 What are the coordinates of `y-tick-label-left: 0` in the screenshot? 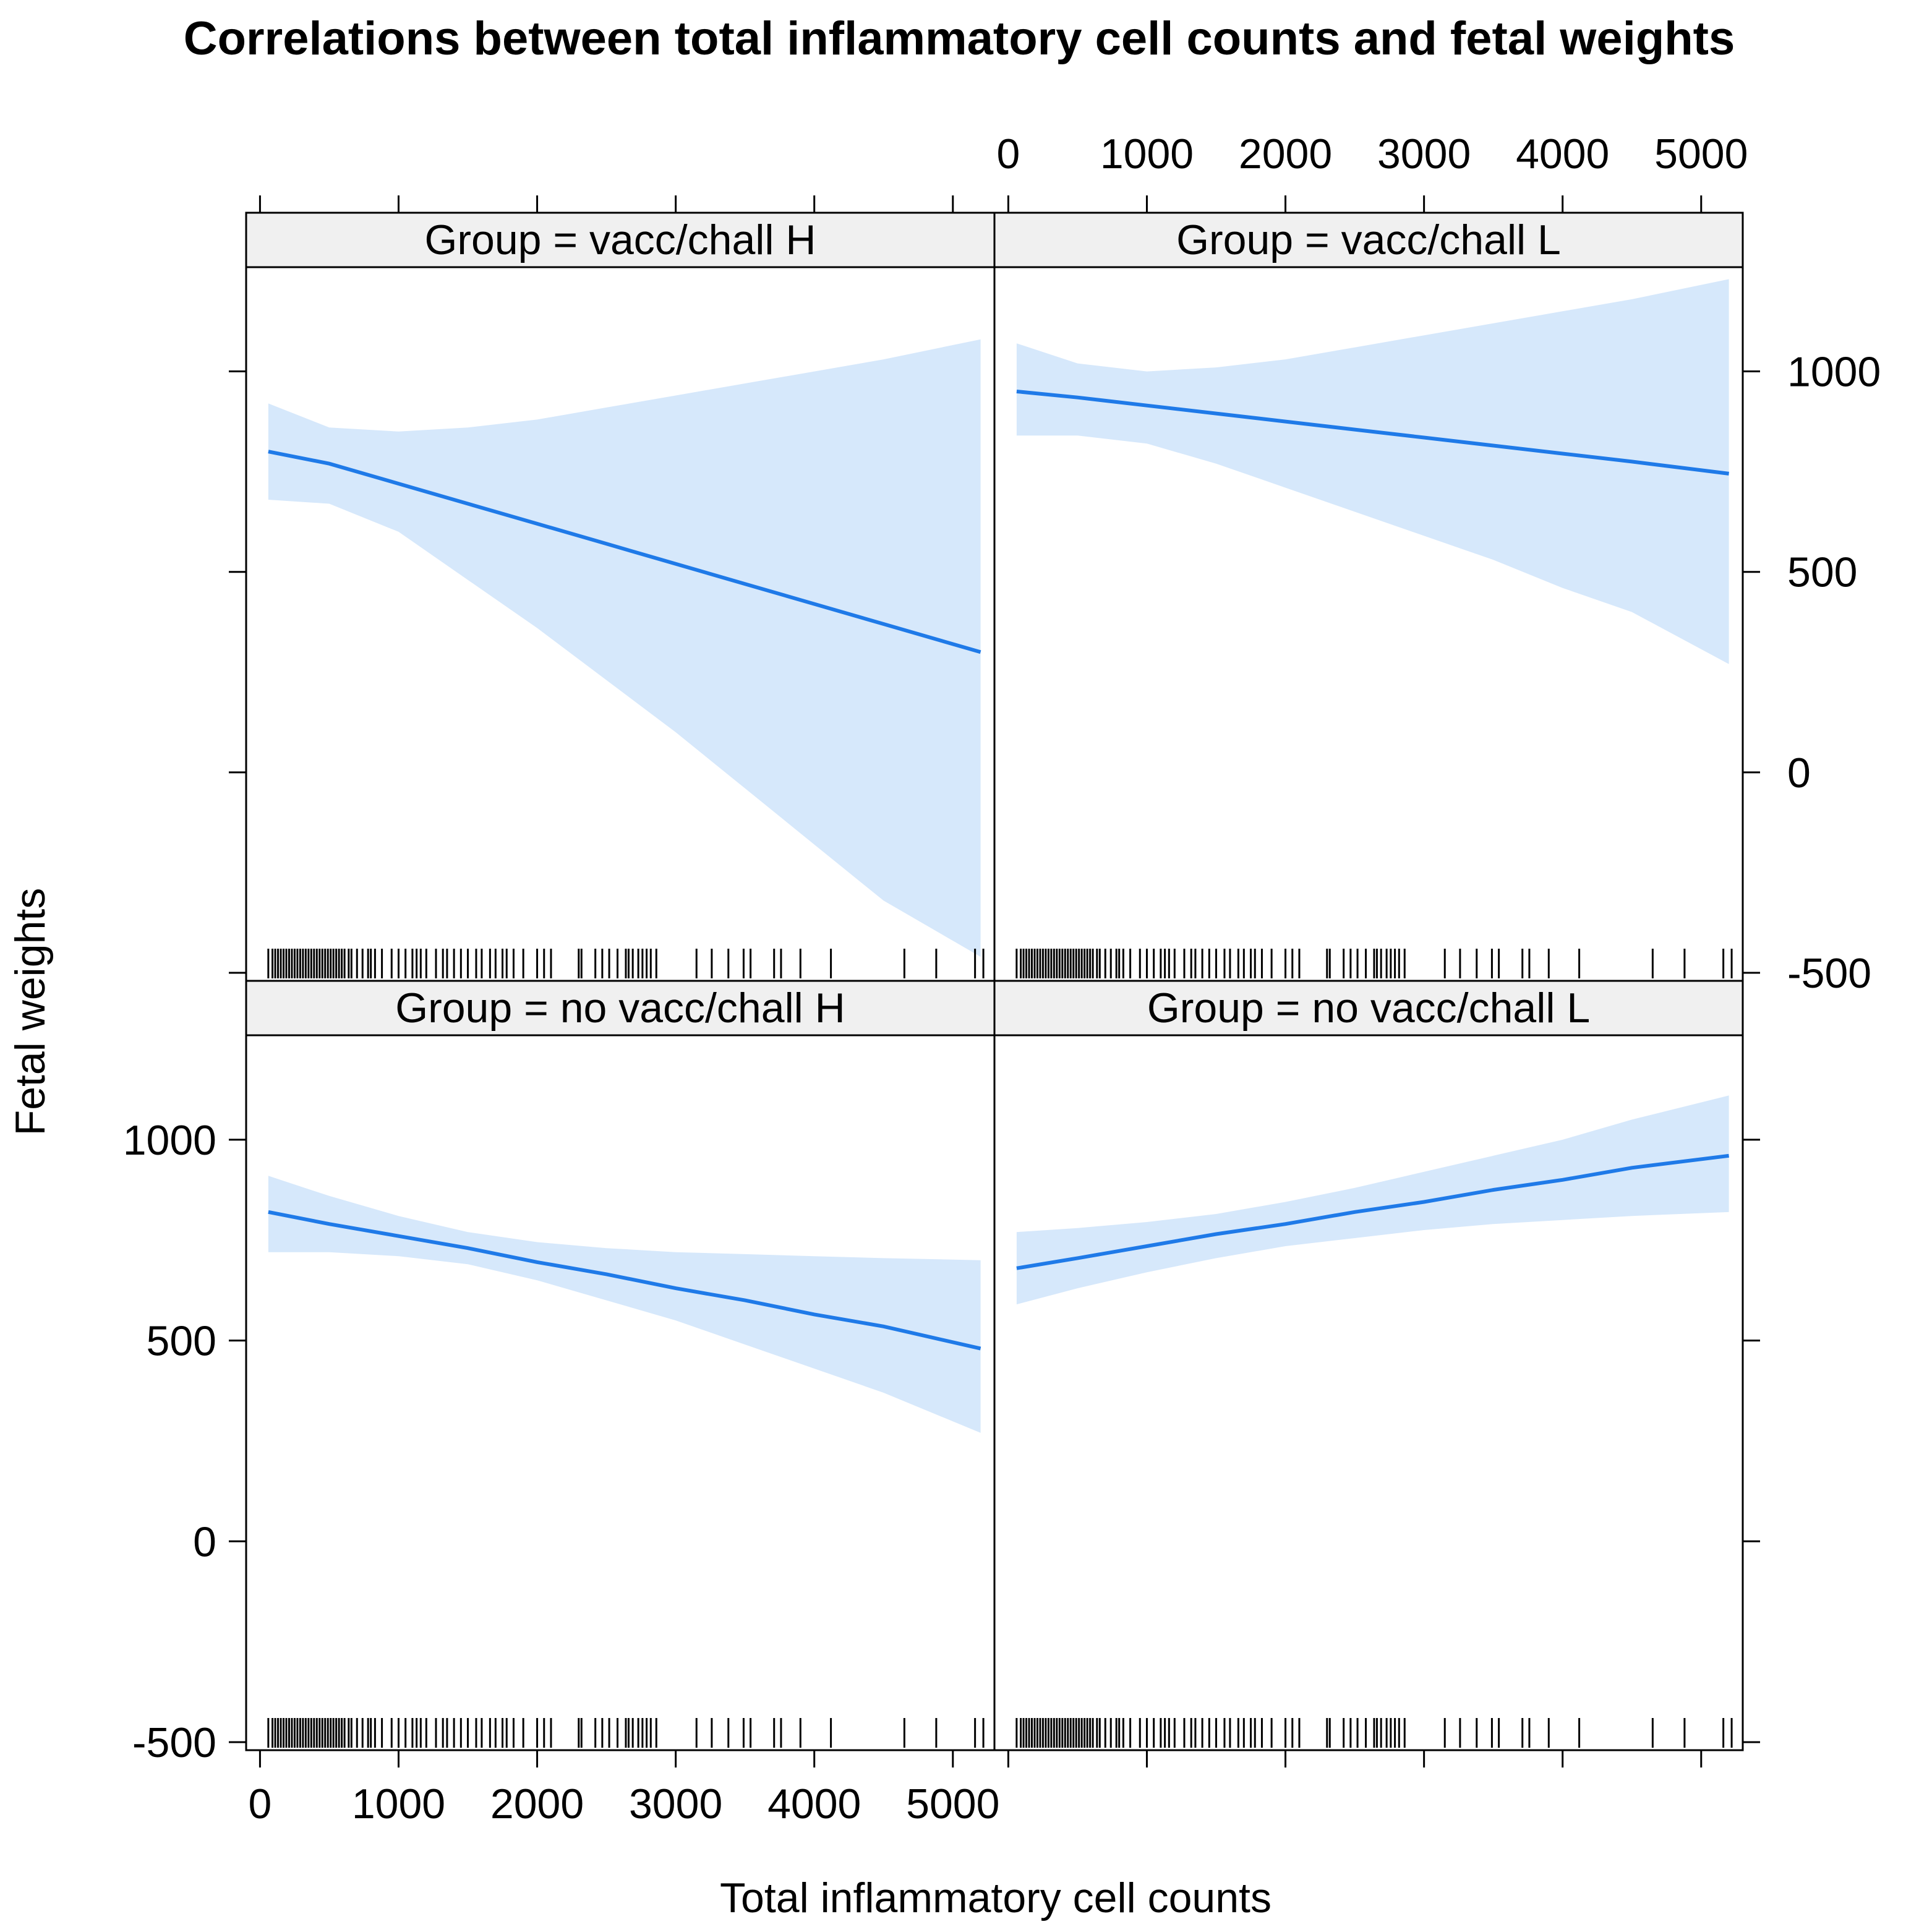 It's located at (204, 1542).